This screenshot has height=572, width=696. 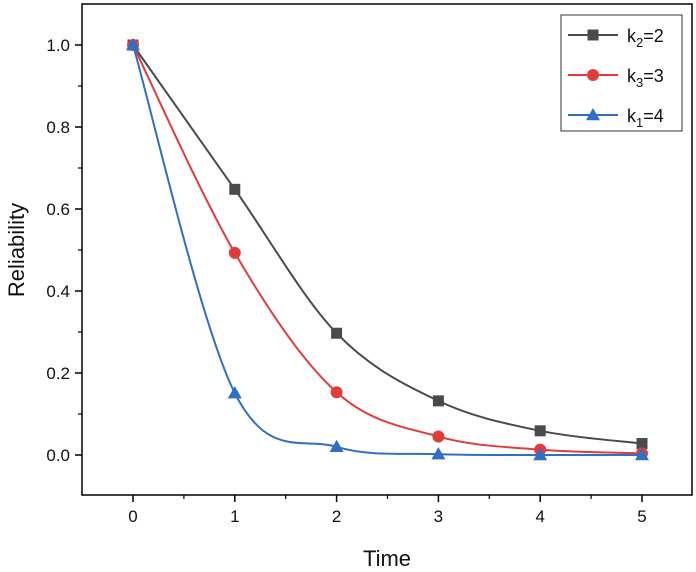 I want to click on x-tick-label: 4, so click(x=539, y=516).